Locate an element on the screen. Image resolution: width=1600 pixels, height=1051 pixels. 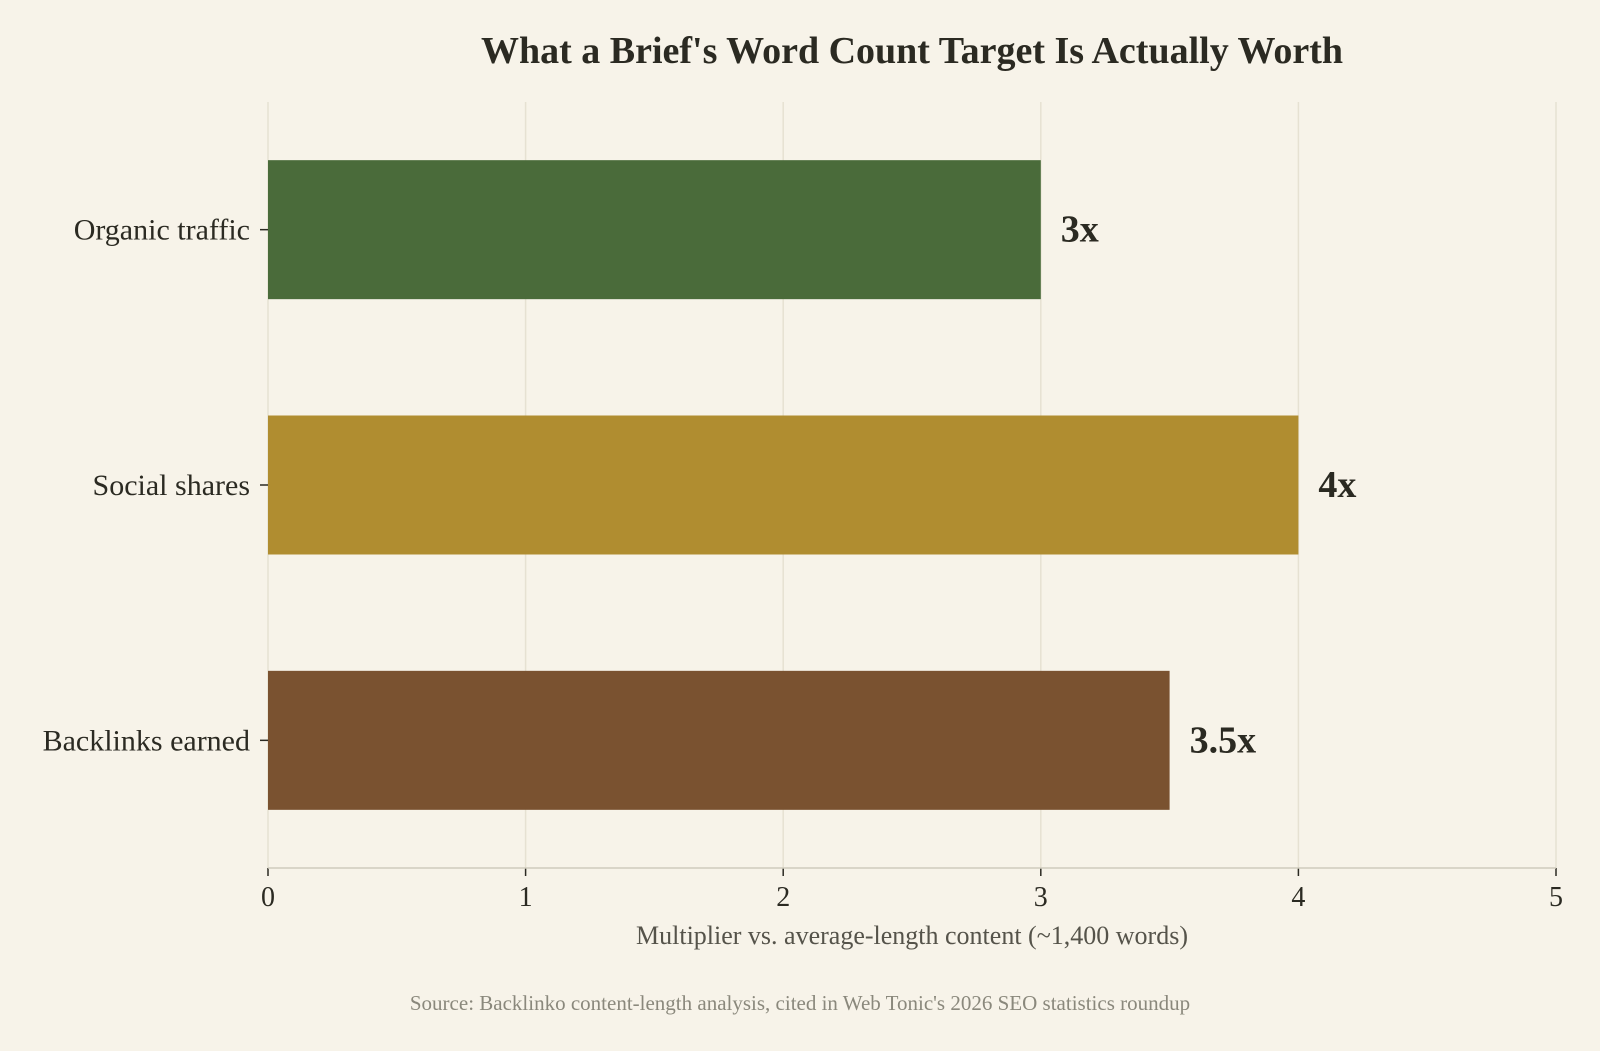
value-label-2: 4x is located at coordinates (1337, 485).